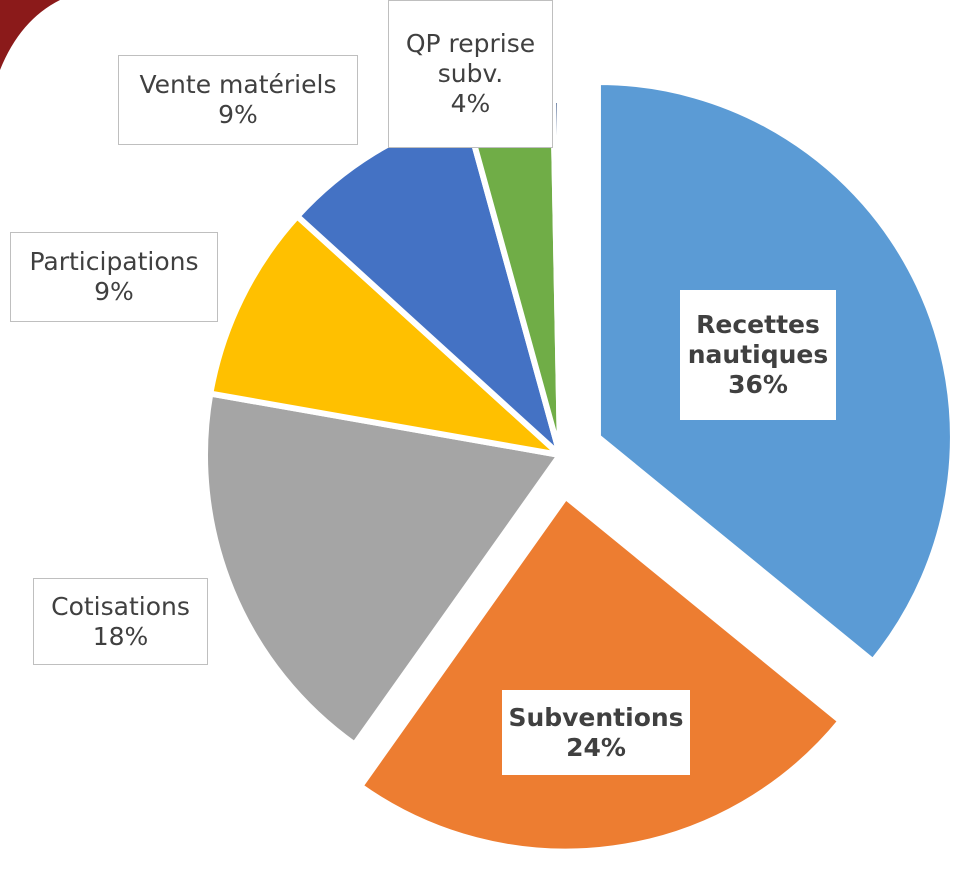  I want to click on slice-label: Cotisations 18%, so click(120, 621).